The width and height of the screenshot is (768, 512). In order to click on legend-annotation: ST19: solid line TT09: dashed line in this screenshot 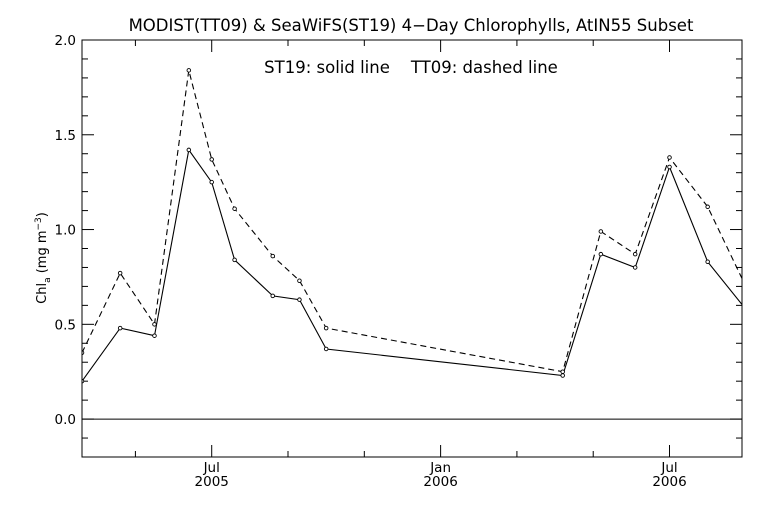, I will do `click(411, 67)`.